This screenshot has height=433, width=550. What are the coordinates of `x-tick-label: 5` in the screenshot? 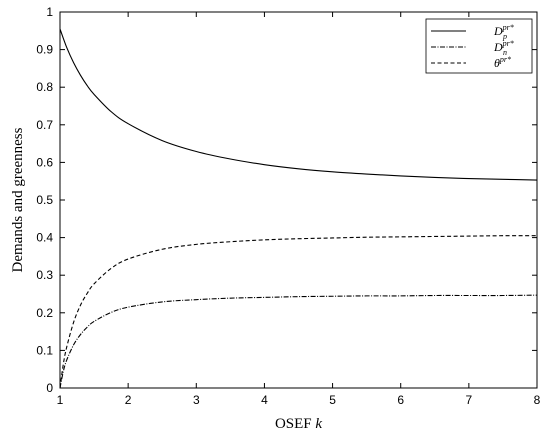 It's located at (332, 400).